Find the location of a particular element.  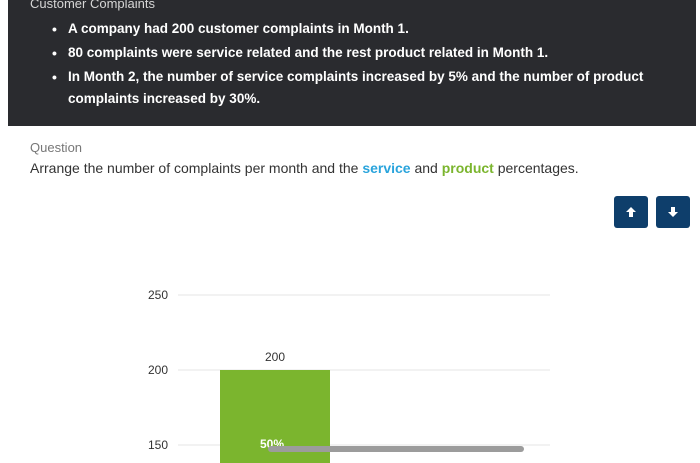

y-tick-label: 150 is located at coordinates (158, 445).